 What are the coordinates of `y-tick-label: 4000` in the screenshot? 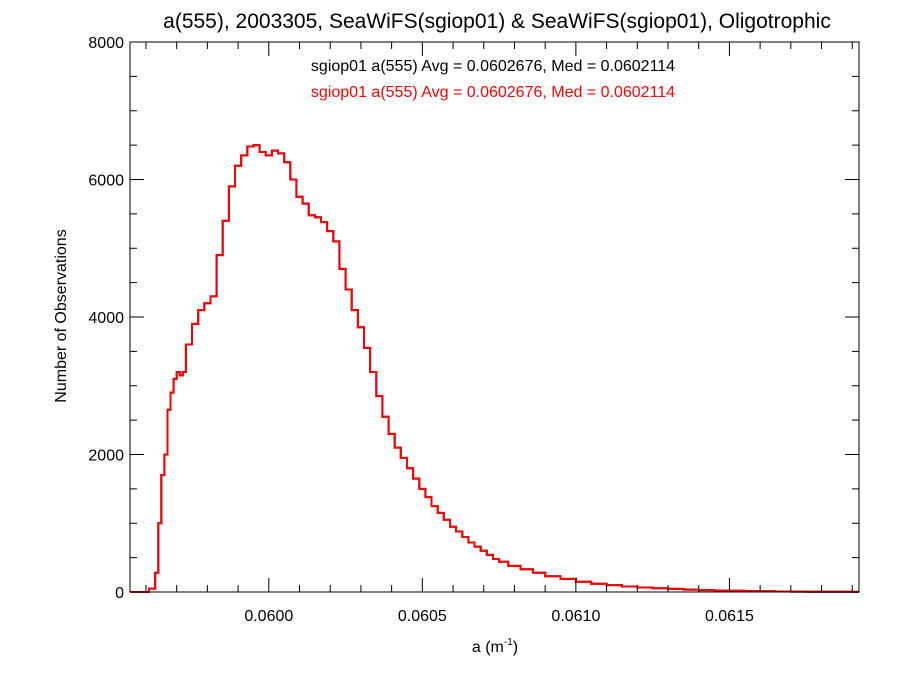 It's located at (106, 318).